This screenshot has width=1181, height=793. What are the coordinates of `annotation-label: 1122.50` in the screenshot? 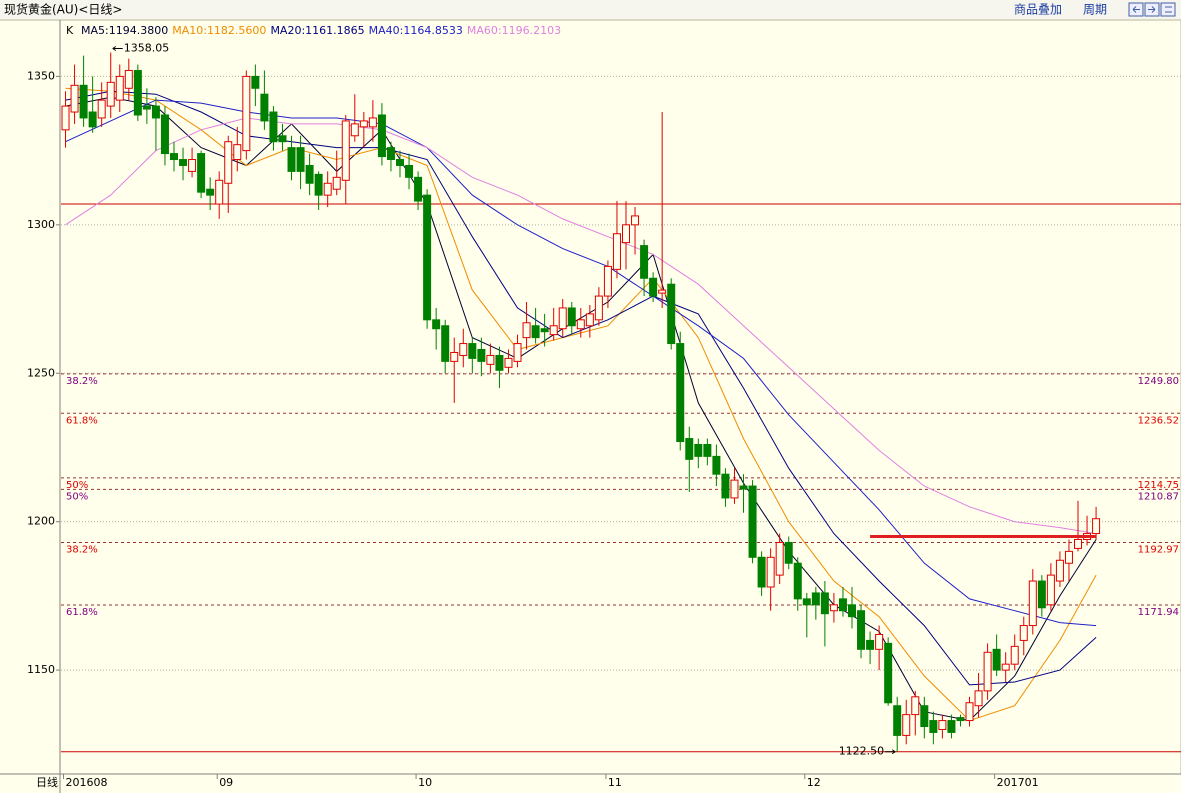 It's located at (862, 751).